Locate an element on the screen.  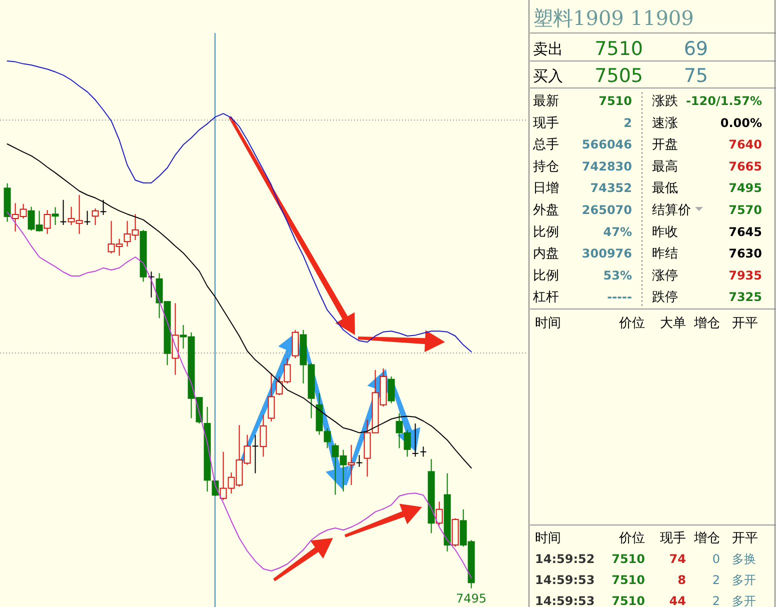
text: 14:59:52 is located at coordinates (565, 559).